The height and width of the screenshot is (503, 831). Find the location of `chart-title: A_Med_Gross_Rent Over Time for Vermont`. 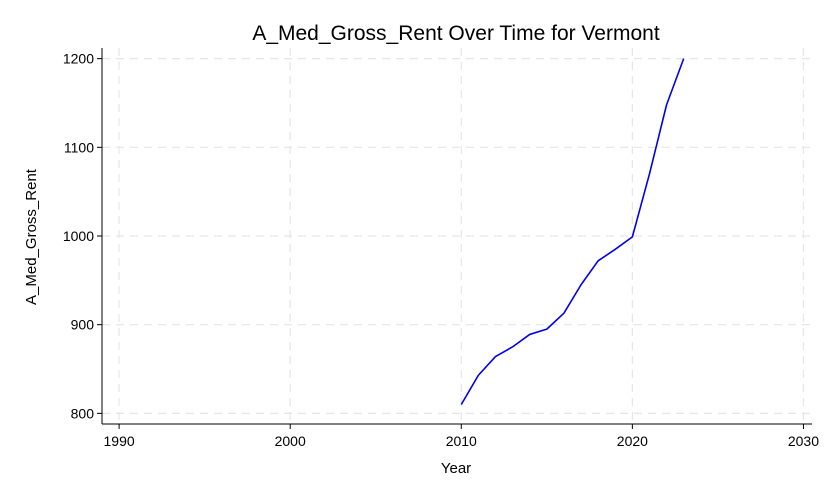

chart-title: A_Med_Gross_Rent Over Time for Vermont is located at coordinates (455, 33).